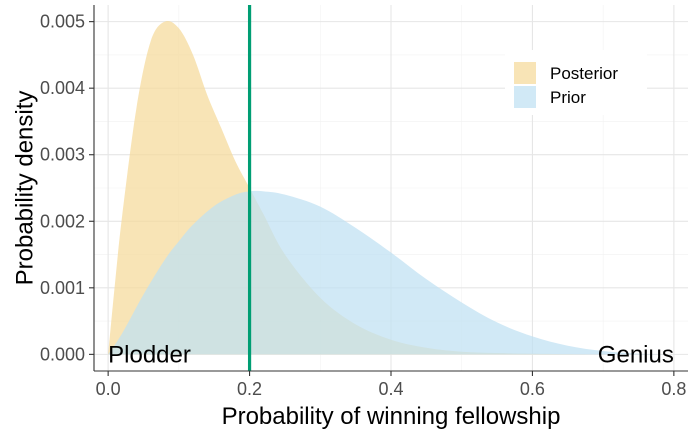 The width and height of the screenshot is (700, 432). What do you see at coordinates (62, 354) in the screenshot?
I see `y-tick-label: 0.000` at bounding box center [62, 354].